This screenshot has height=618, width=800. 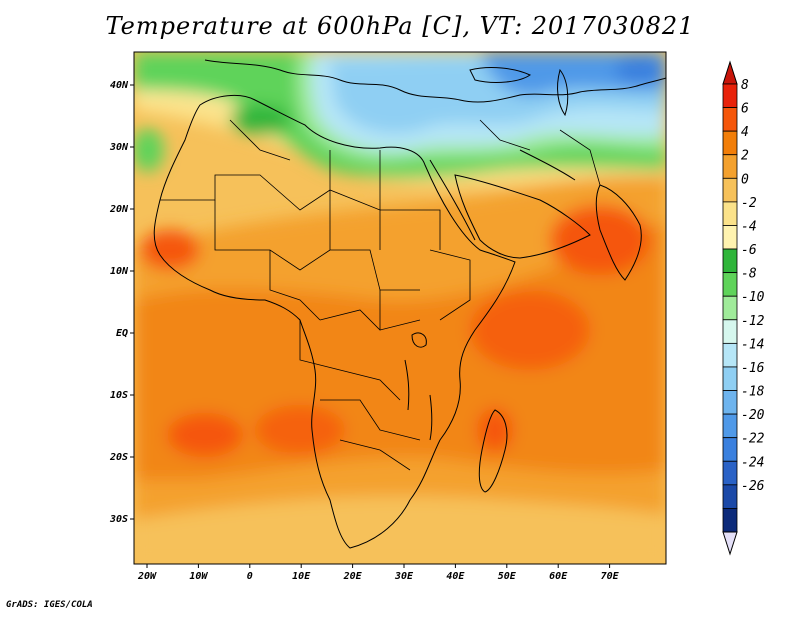 What do you see at coordinates (49, 605) in the screenshot?
I see `grads-credit: GrADS: IGES/COLA` at bounding box center [49, 605].